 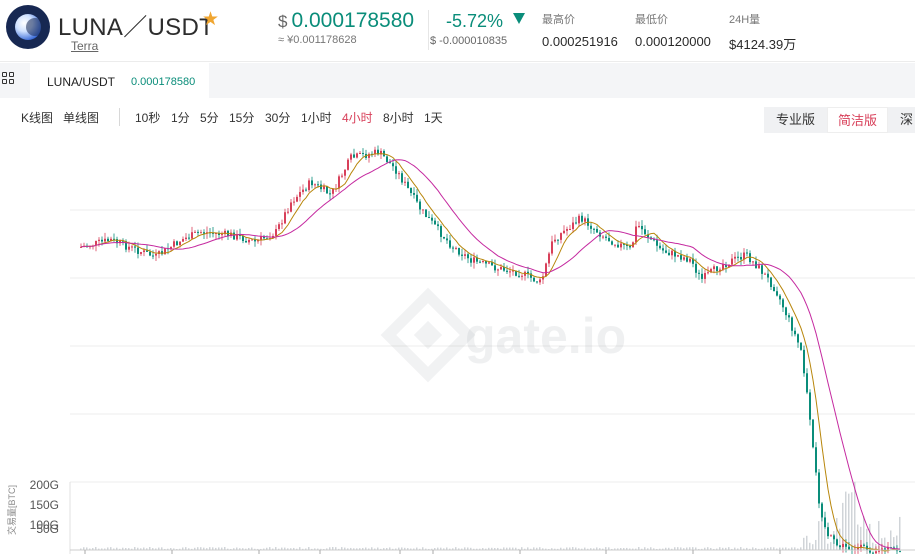 What do you see at coordinates (398, 118) in the screenshot?
I see `interval-8h: 8小时` at bounding box center [398, 118].